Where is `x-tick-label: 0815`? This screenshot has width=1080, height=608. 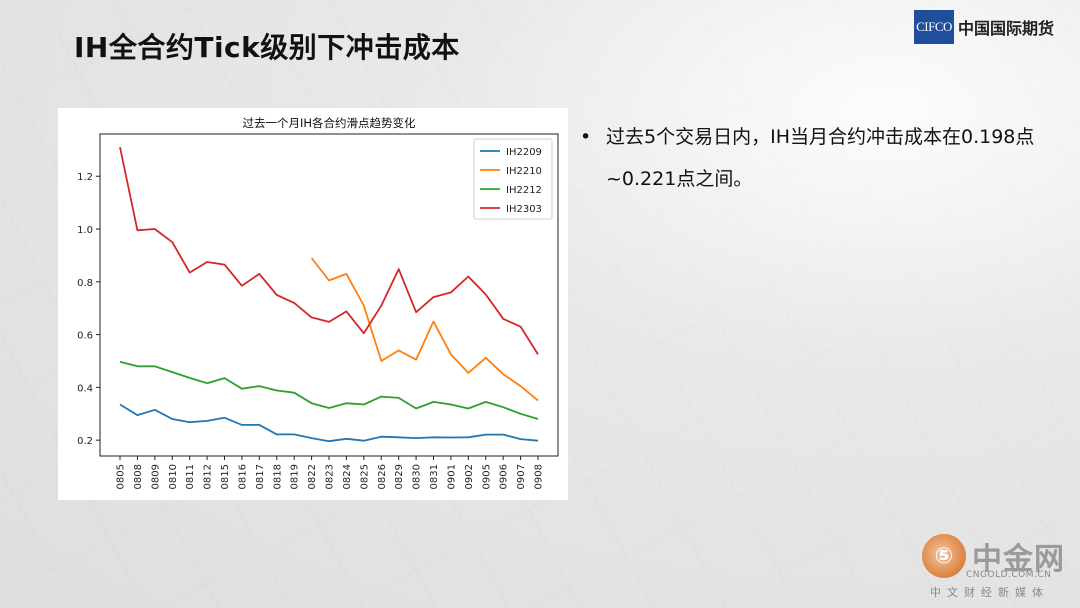
x-tick-label: 0815 is located at coordinates (225, 476).